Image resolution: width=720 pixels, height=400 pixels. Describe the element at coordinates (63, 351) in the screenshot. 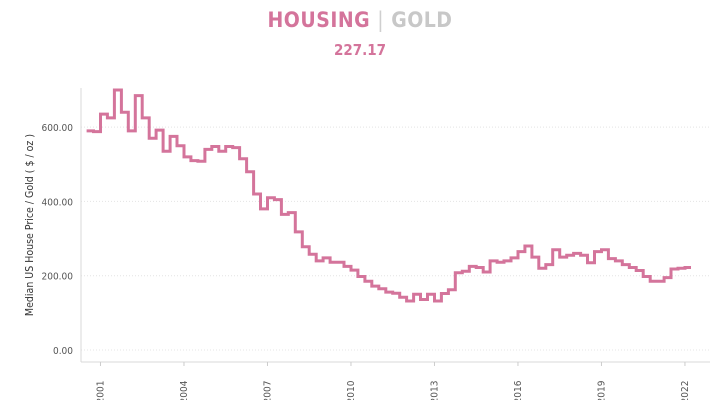

I see `y-tick-label: 0.00` at that location.